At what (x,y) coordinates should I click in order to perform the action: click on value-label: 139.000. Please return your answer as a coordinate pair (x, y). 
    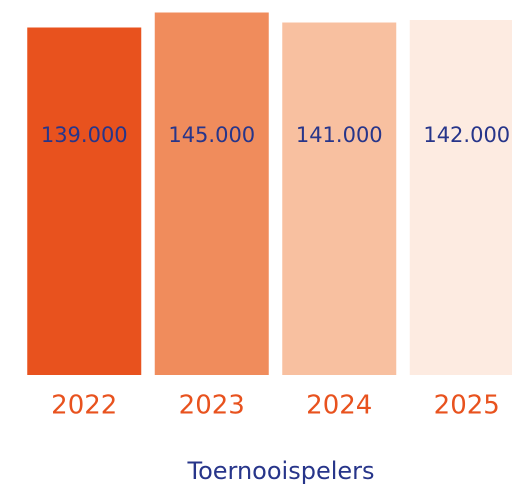
    Looking at the image, I should click on (84, 135).